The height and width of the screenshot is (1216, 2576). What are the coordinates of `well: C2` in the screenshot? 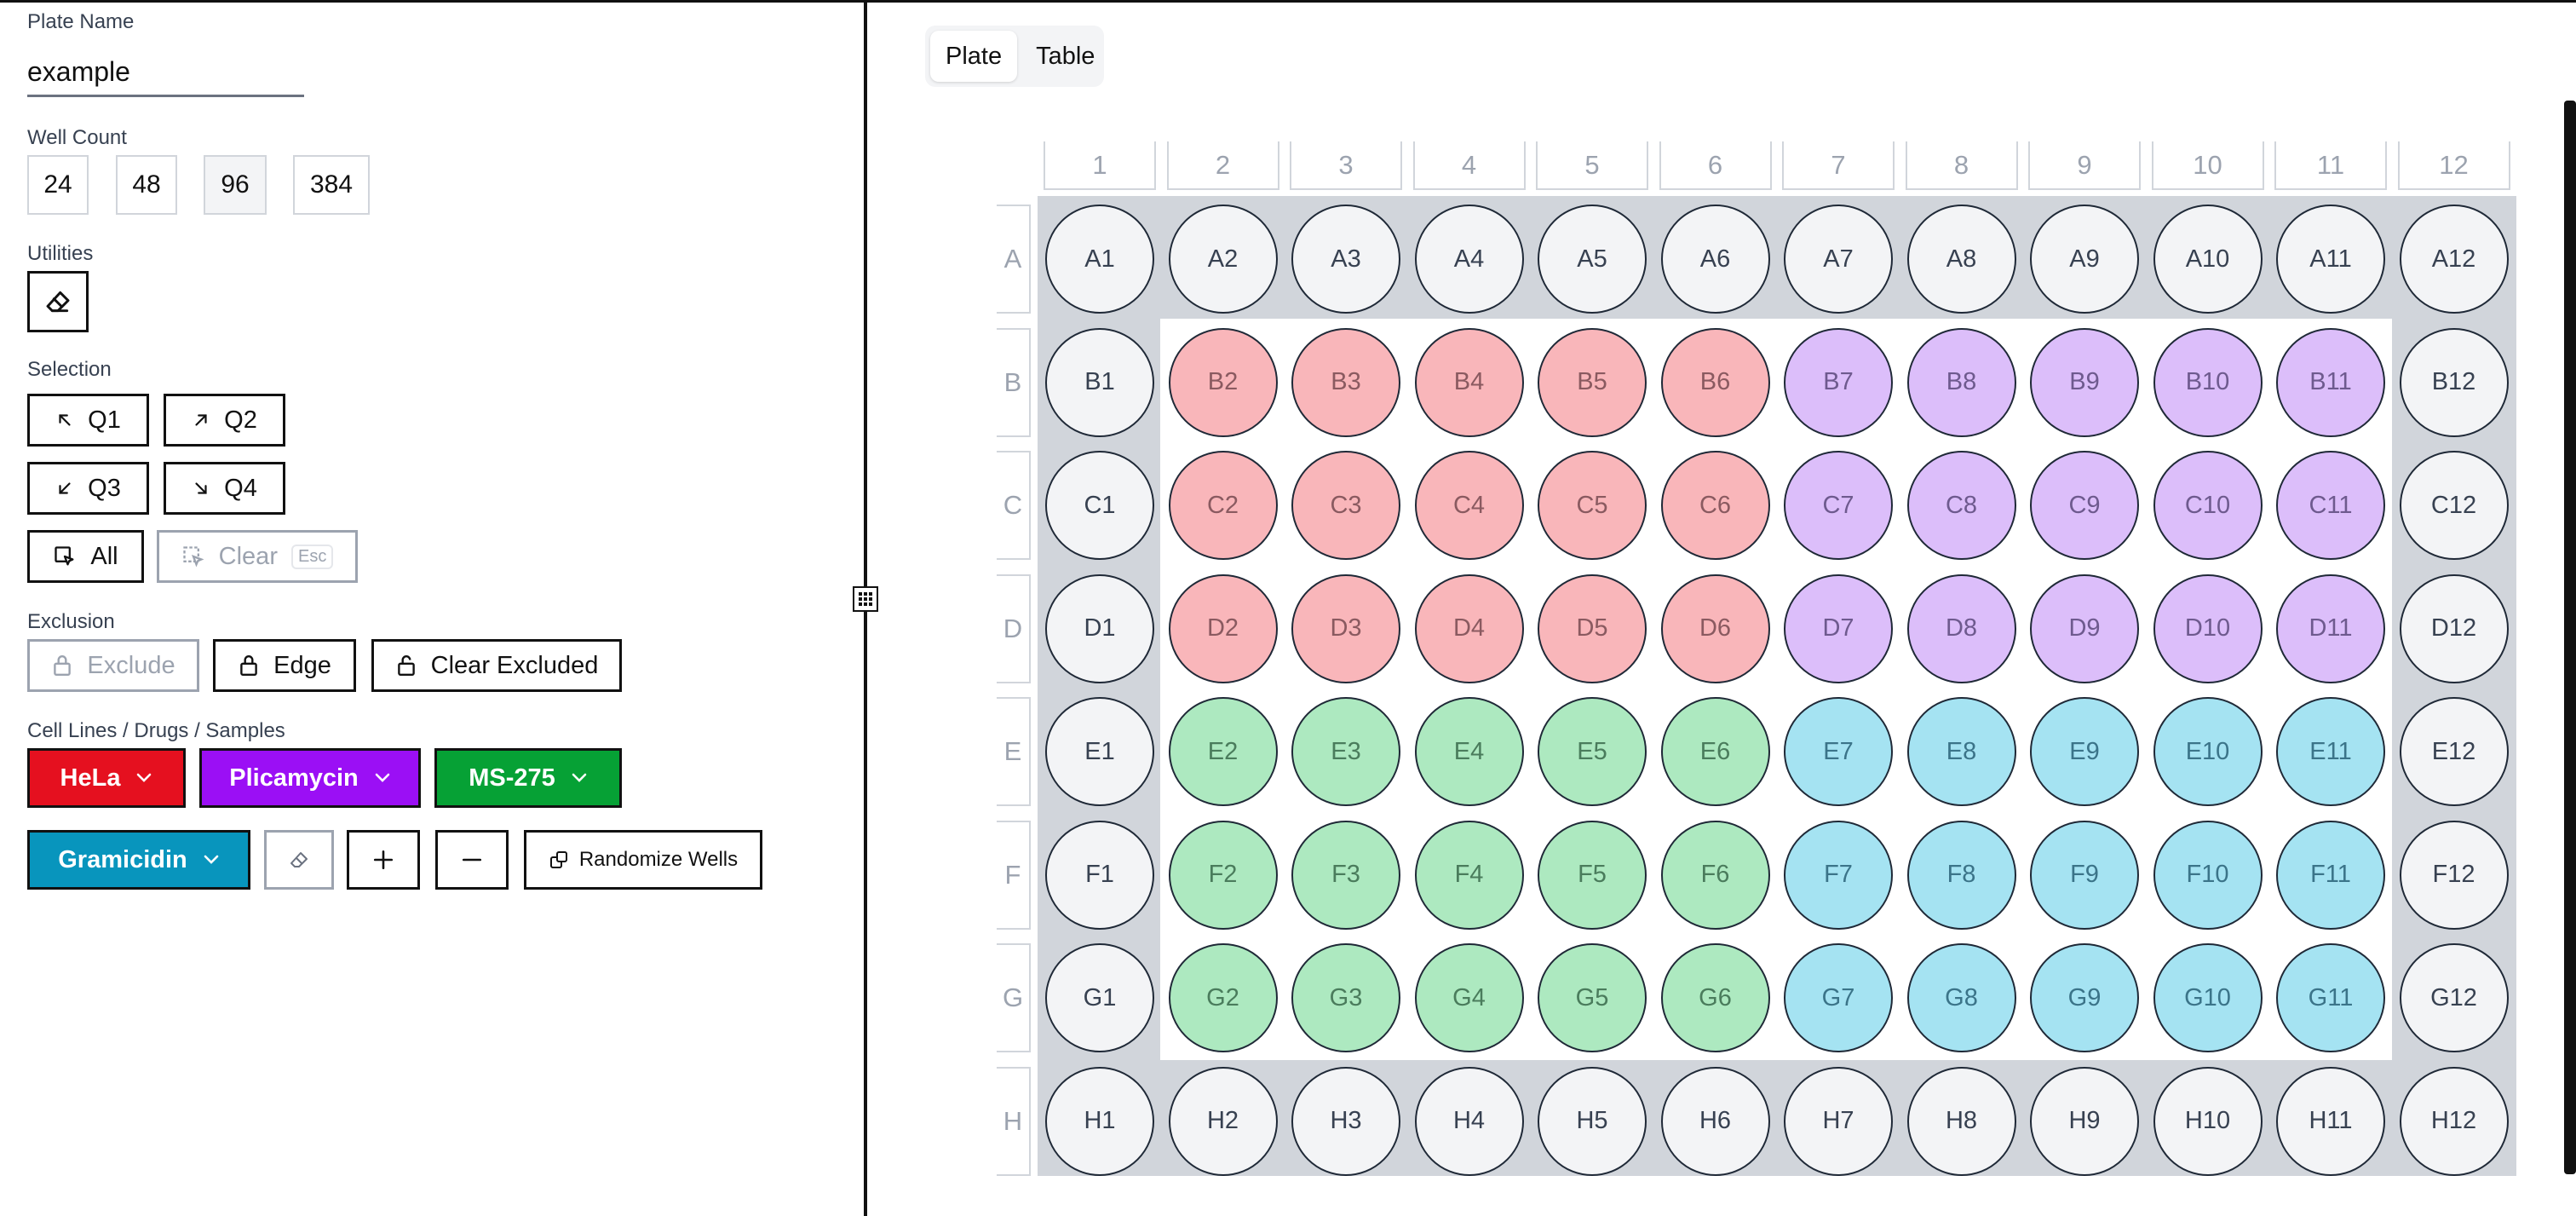 It's located at (1223, 506).